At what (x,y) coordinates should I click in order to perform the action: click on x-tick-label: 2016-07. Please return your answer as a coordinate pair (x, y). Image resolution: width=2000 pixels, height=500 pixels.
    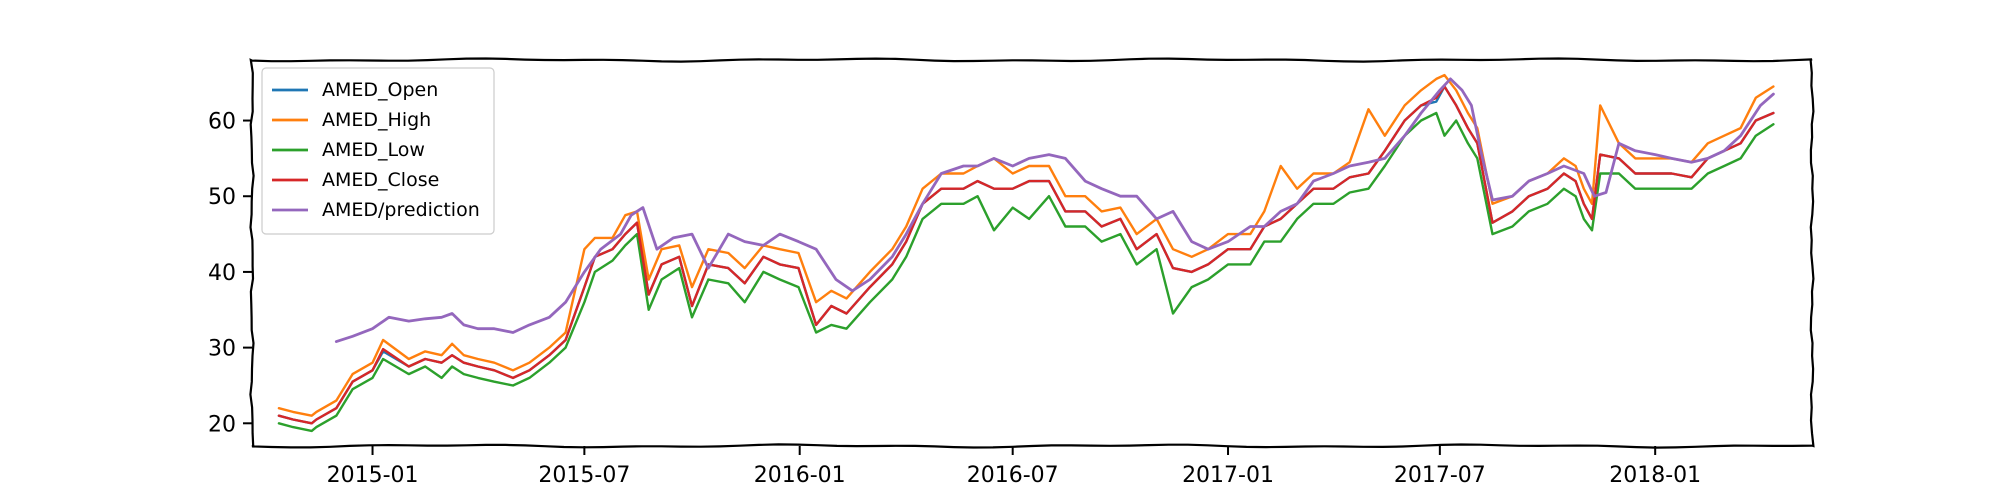
    Looking at the image, I should click on (1013, 475).